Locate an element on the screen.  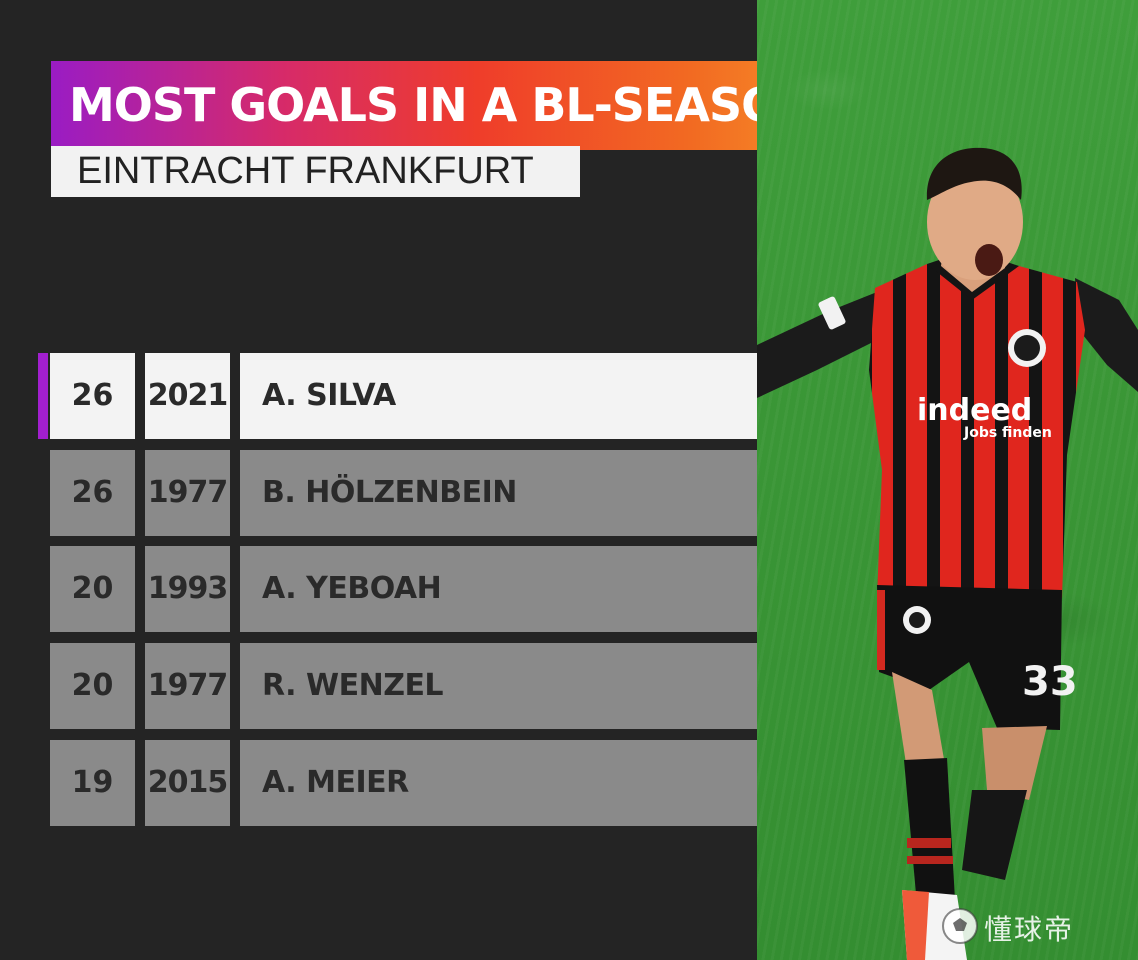
player-name-cell: R. WENZEL is located at coordinates (498, 686).